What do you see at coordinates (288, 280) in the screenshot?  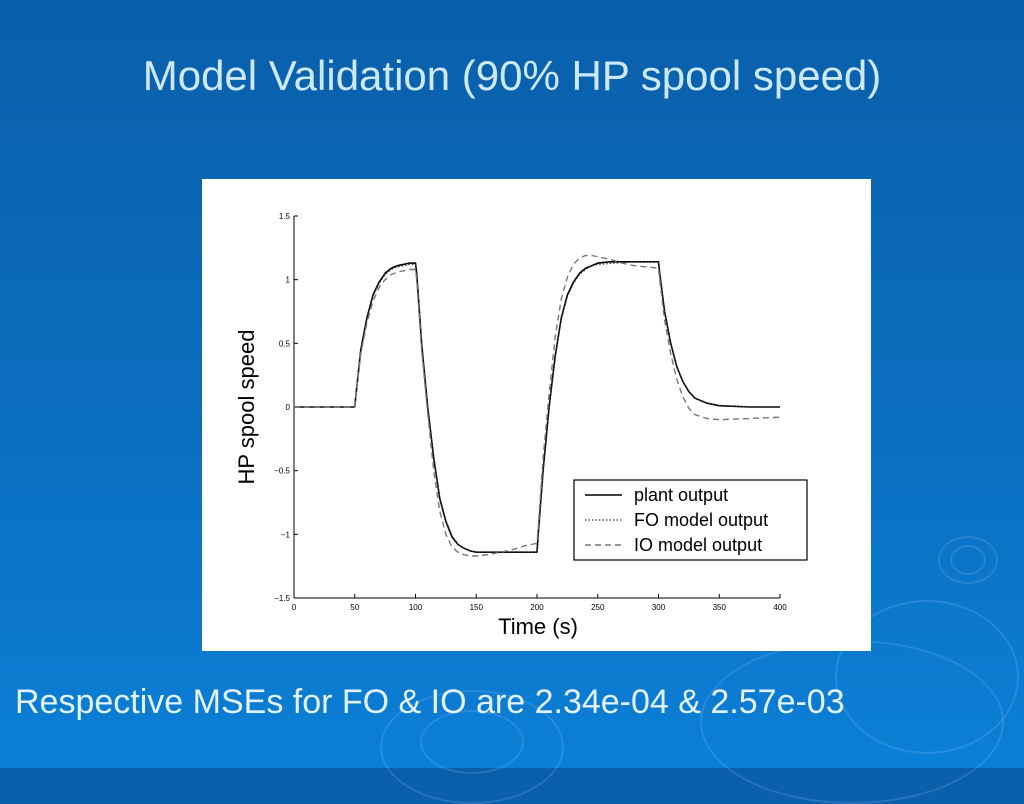 I see `y-tick-label: 1` at bounding box center [288, 280].